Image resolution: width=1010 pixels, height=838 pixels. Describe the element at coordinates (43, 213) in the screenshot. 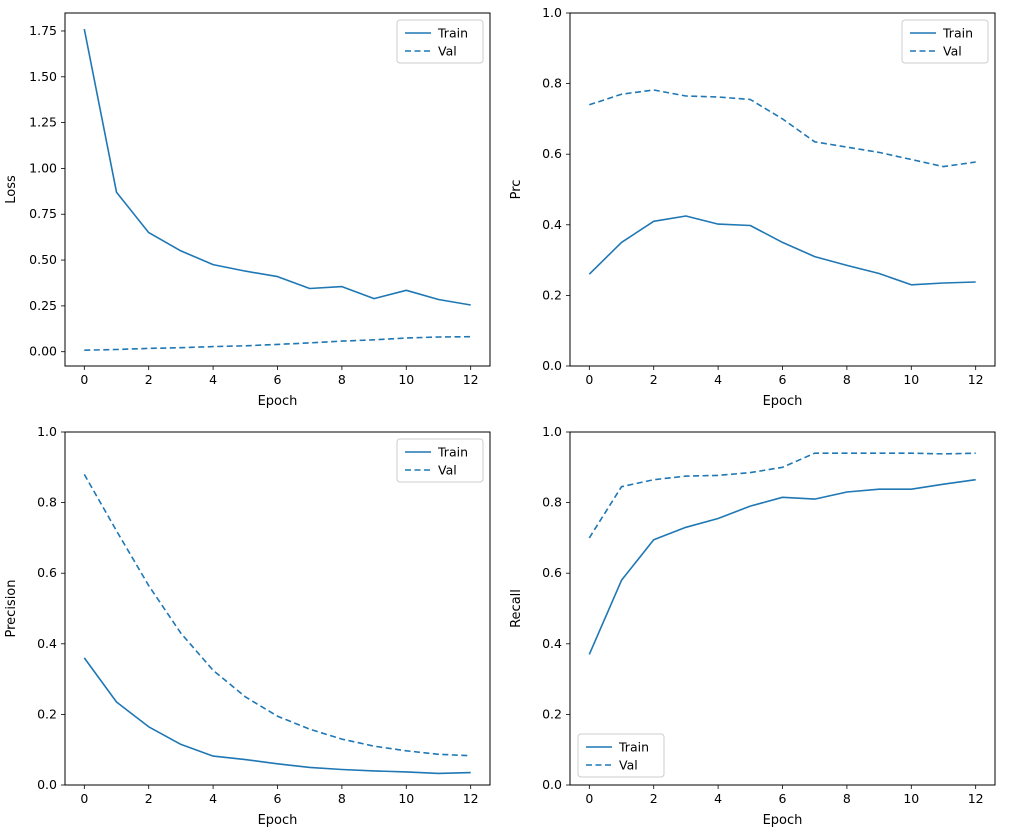

I see `svg-text: 0.75` at that location.